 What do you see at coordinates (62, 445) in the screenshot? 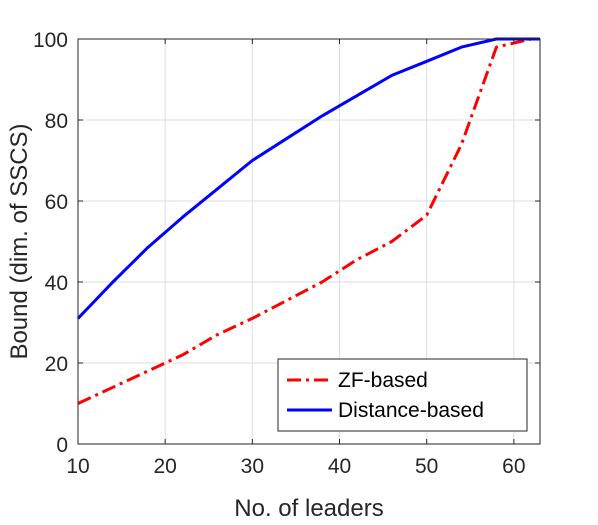
I see `y-tick-label: 0` at bounding box center [62, 445].